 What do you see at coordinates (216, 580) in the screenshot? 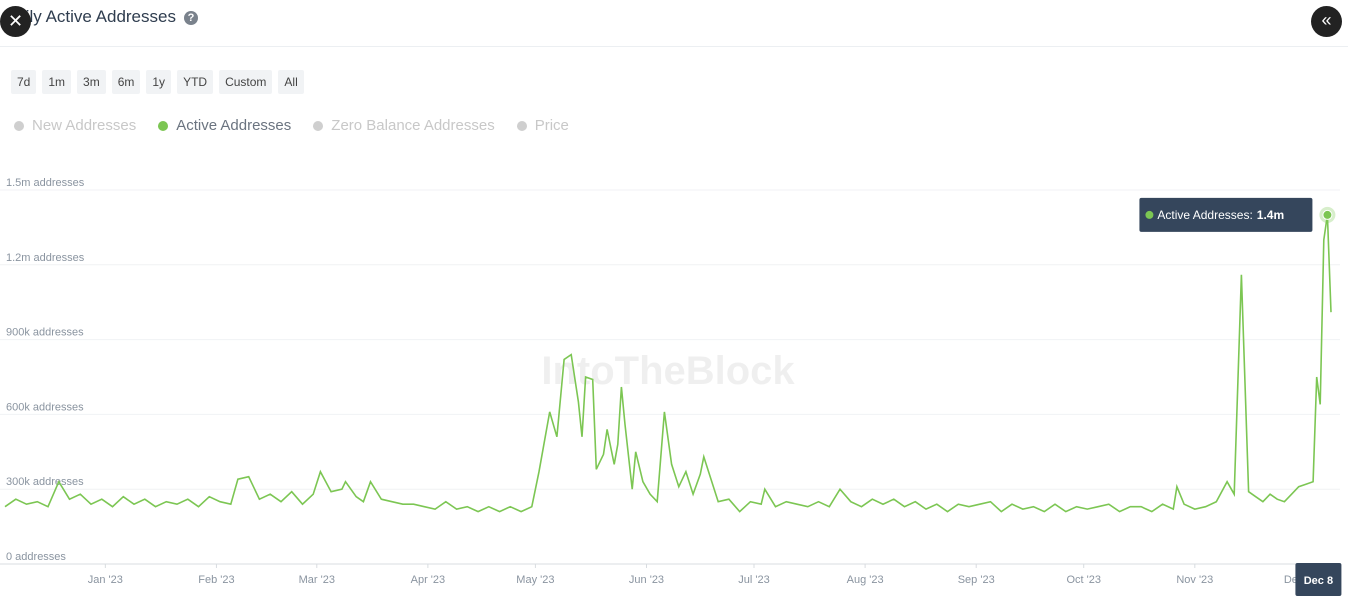
I see `x-tick-label: Feb '23` at bounding box center [216, 580].